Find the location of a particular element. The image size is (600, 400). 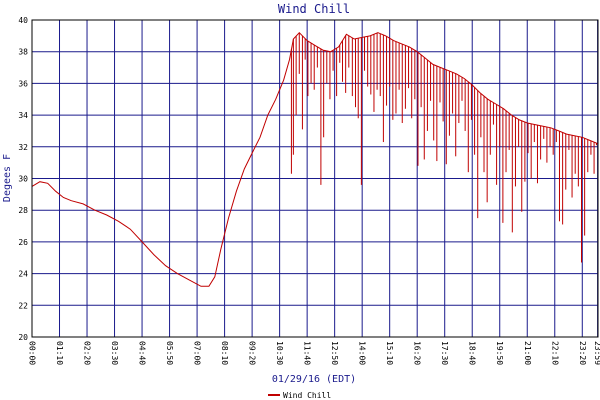

x-tick-label: 12:50 is located at coordinates (334, 353).